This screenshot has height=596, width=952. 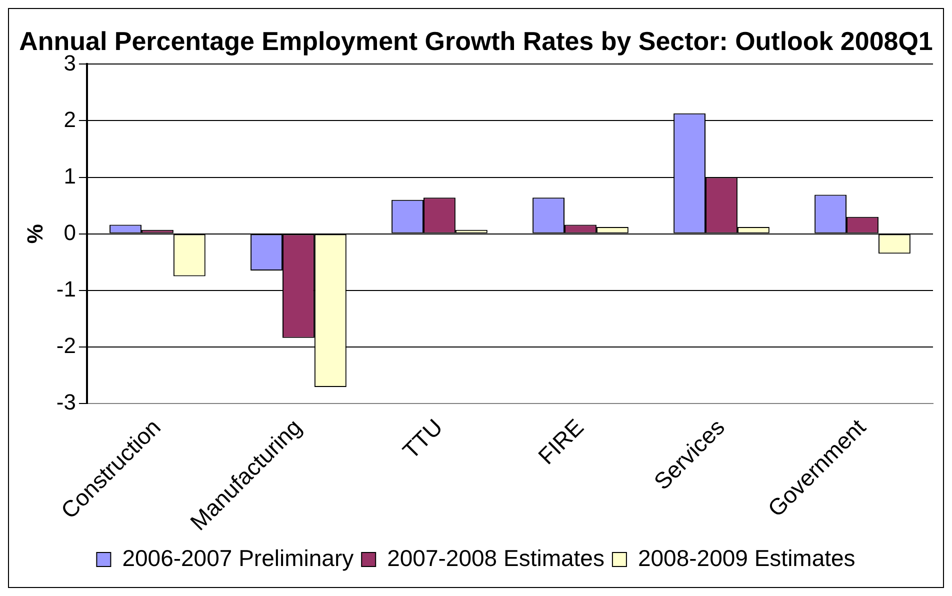 What do you see at coordinates (70, 232) in the screenshot?
I see `y-tick-label: 0` at bounding box center [70, 232].